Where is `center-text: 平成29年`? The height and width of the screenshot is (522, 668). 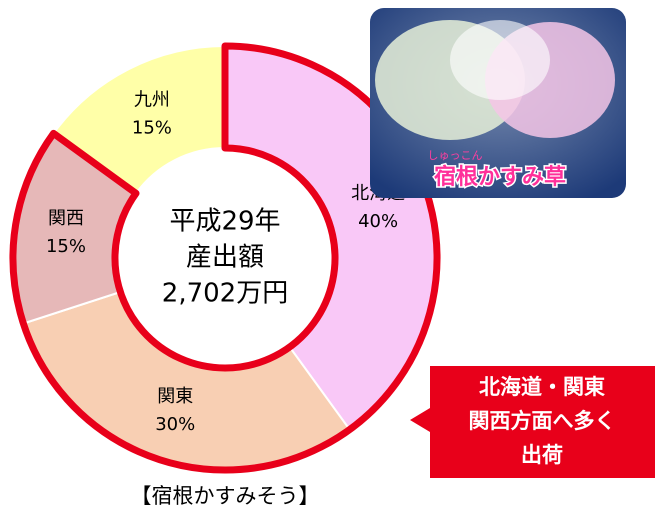
center-text: 平成29年 is located at coordinates (224, 222).